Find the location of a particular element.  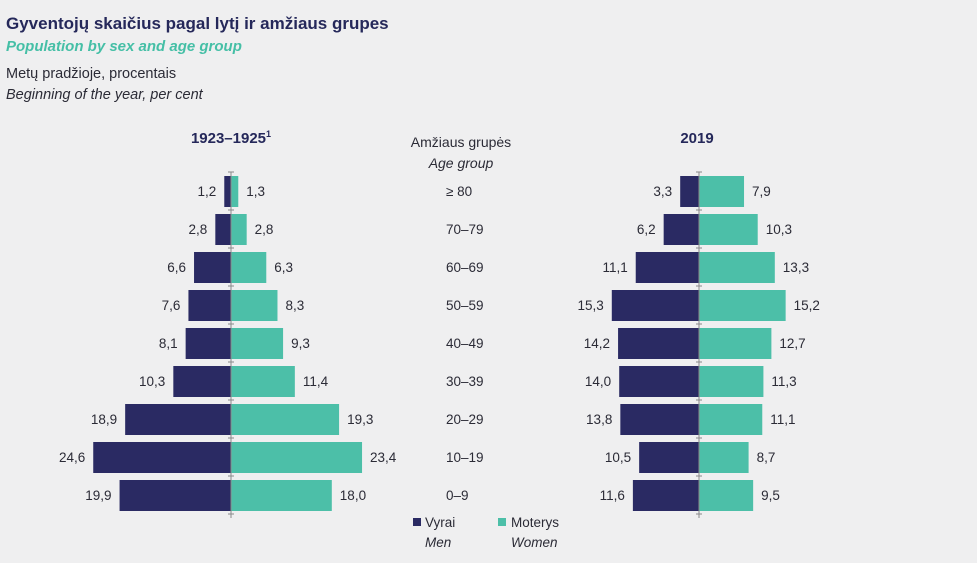

age-group-label: 30–39 is located at coordinates (465, 381).